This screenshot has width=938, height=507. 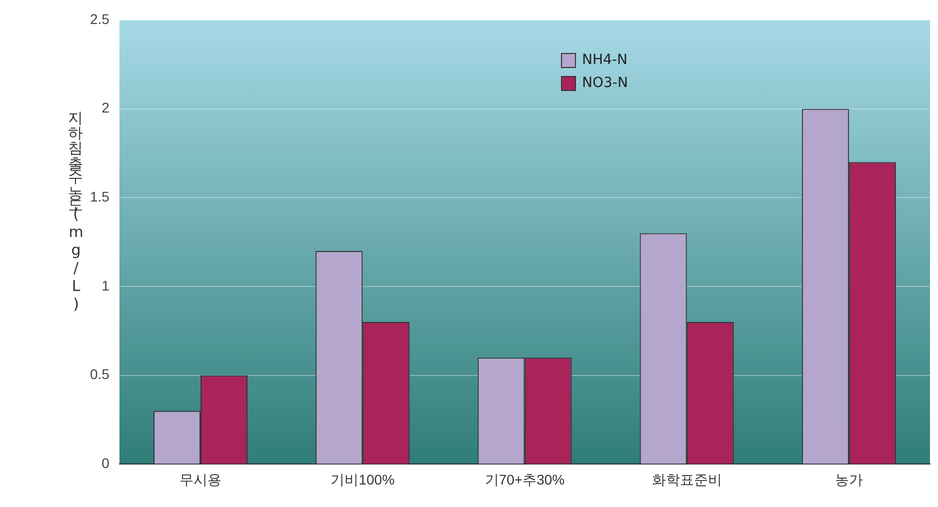 What do you see at coordinates (106, 108) in the screenshot?
I see `y-tick-label: 2` at bounding box center [106, 108].